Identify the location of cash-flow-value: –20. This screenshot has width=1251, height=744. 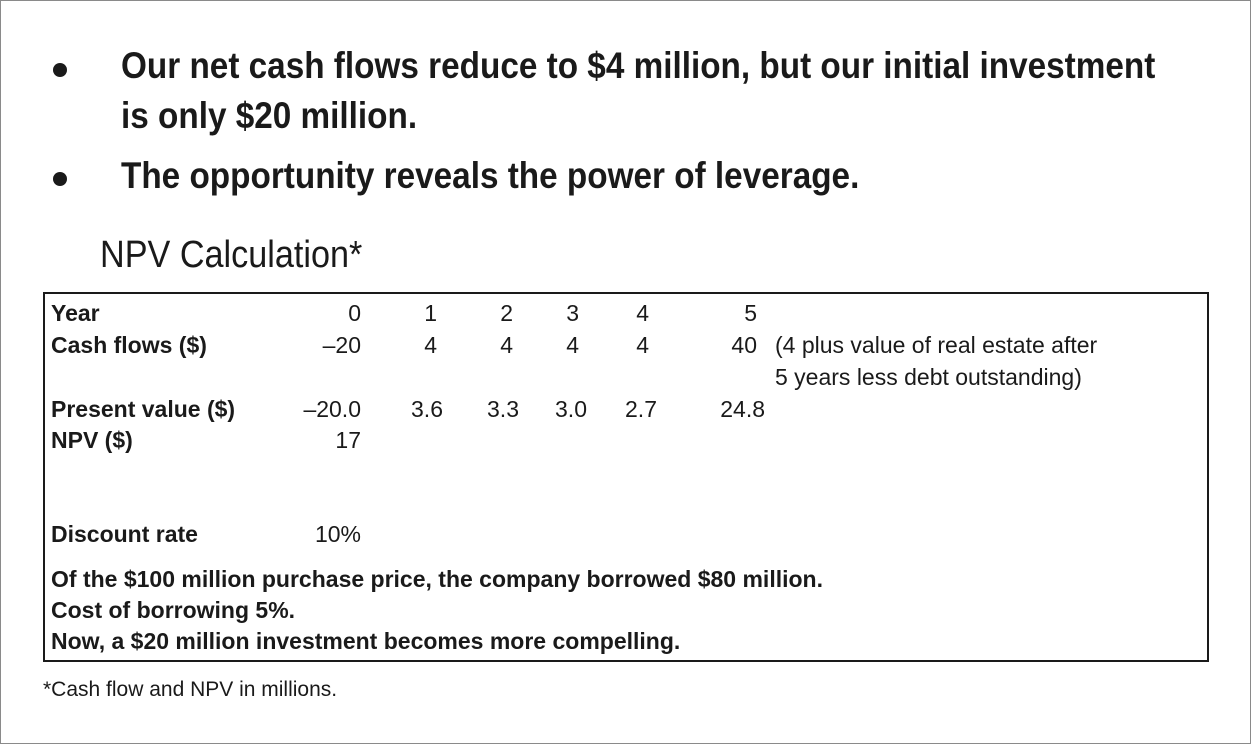
(341, 345).